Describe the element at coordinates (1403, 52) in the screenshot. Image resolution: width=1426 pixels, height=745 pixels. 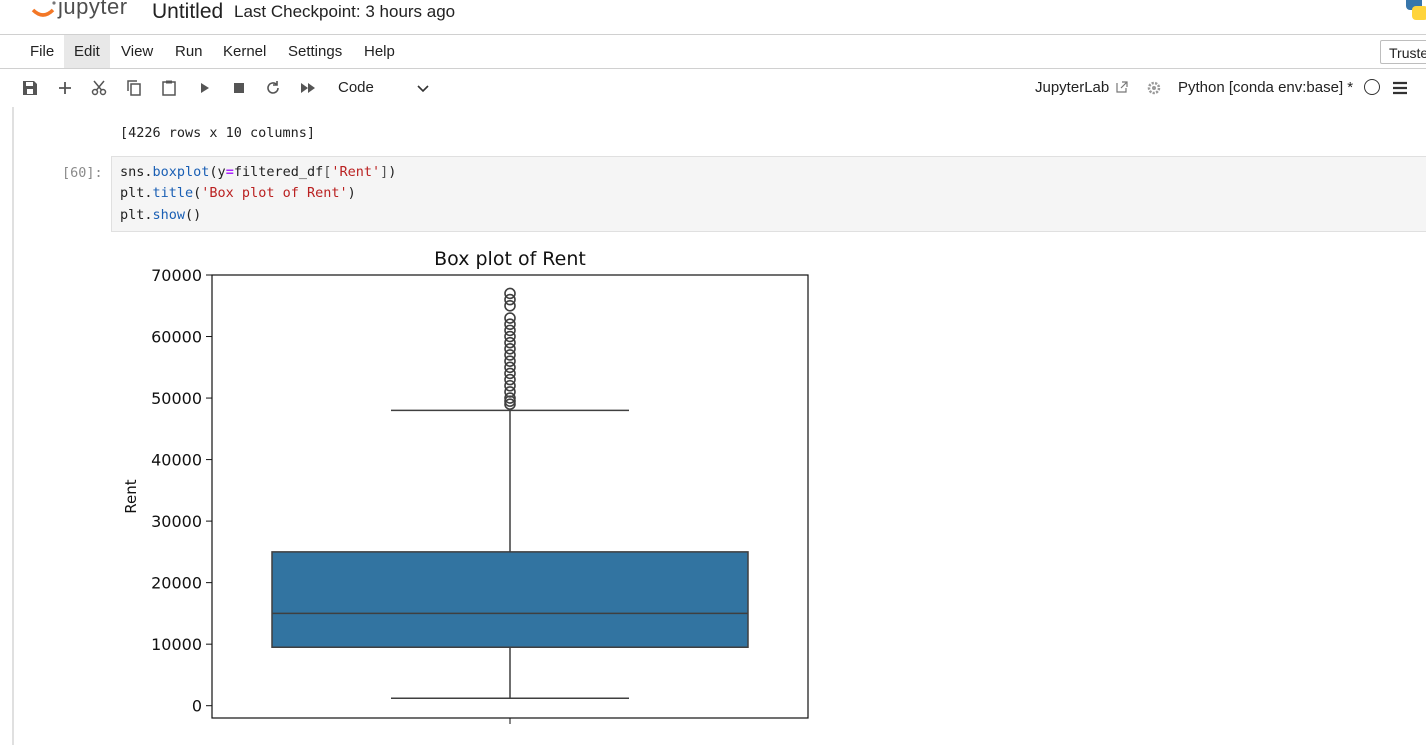
I see `trusted-indicator: Trusted` at that location.